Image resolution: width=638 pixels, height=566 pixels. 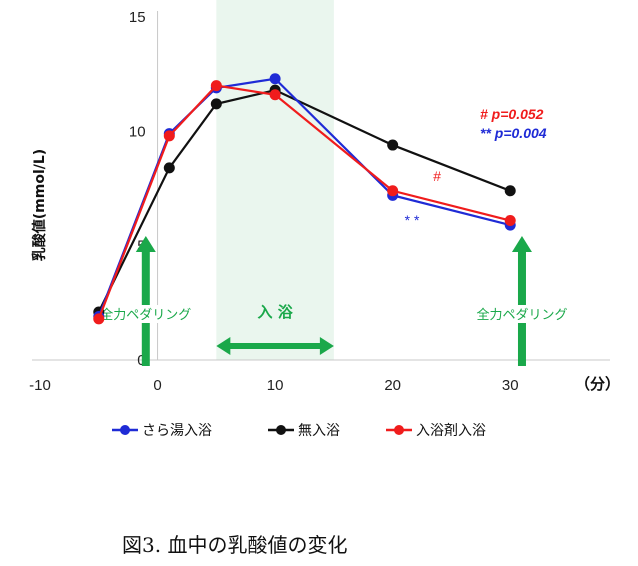 I want to click on pedaling-label-0: 全力ペダリング, so click(x=145, y=315).